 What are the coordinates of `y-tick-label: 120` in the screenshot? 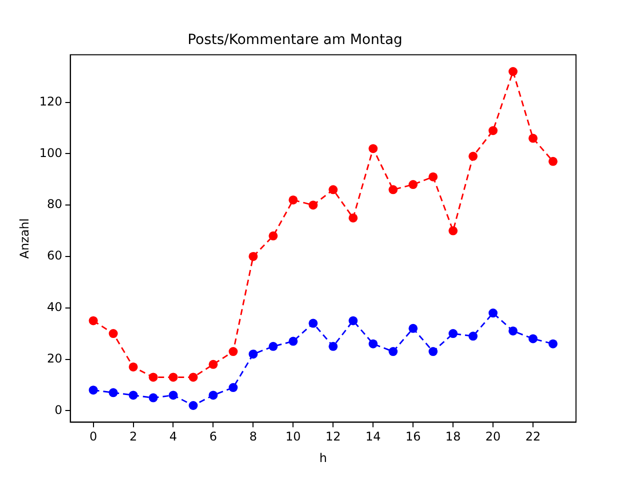 It's located at (50, 101).